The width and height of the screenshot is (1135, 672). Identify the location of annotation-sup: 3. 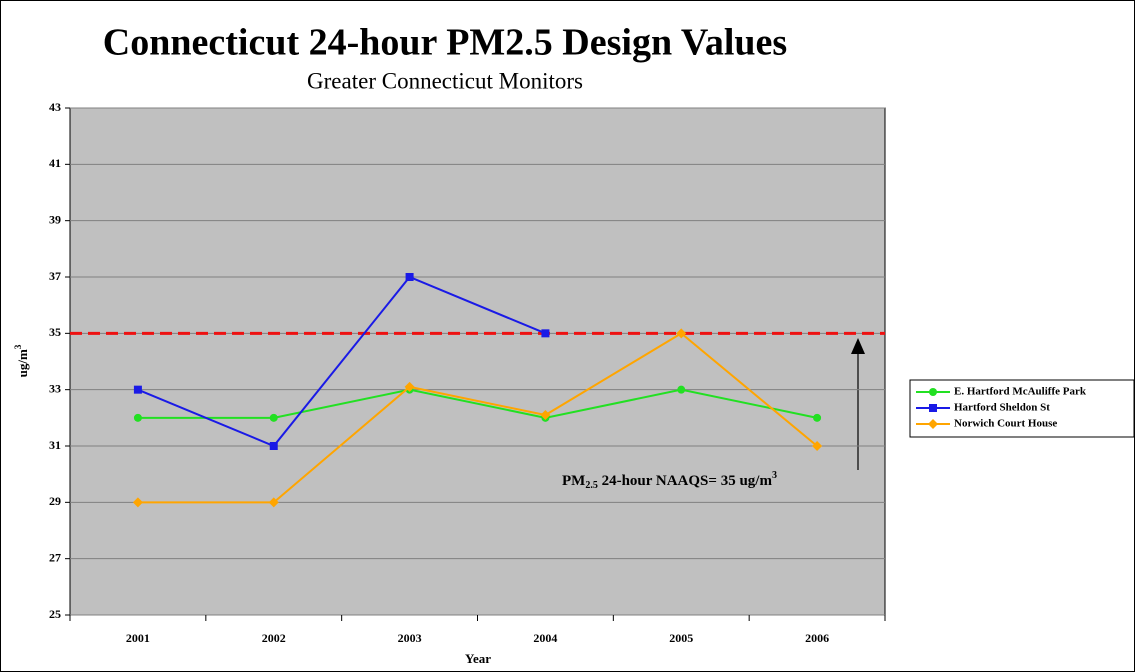
(774, 475).